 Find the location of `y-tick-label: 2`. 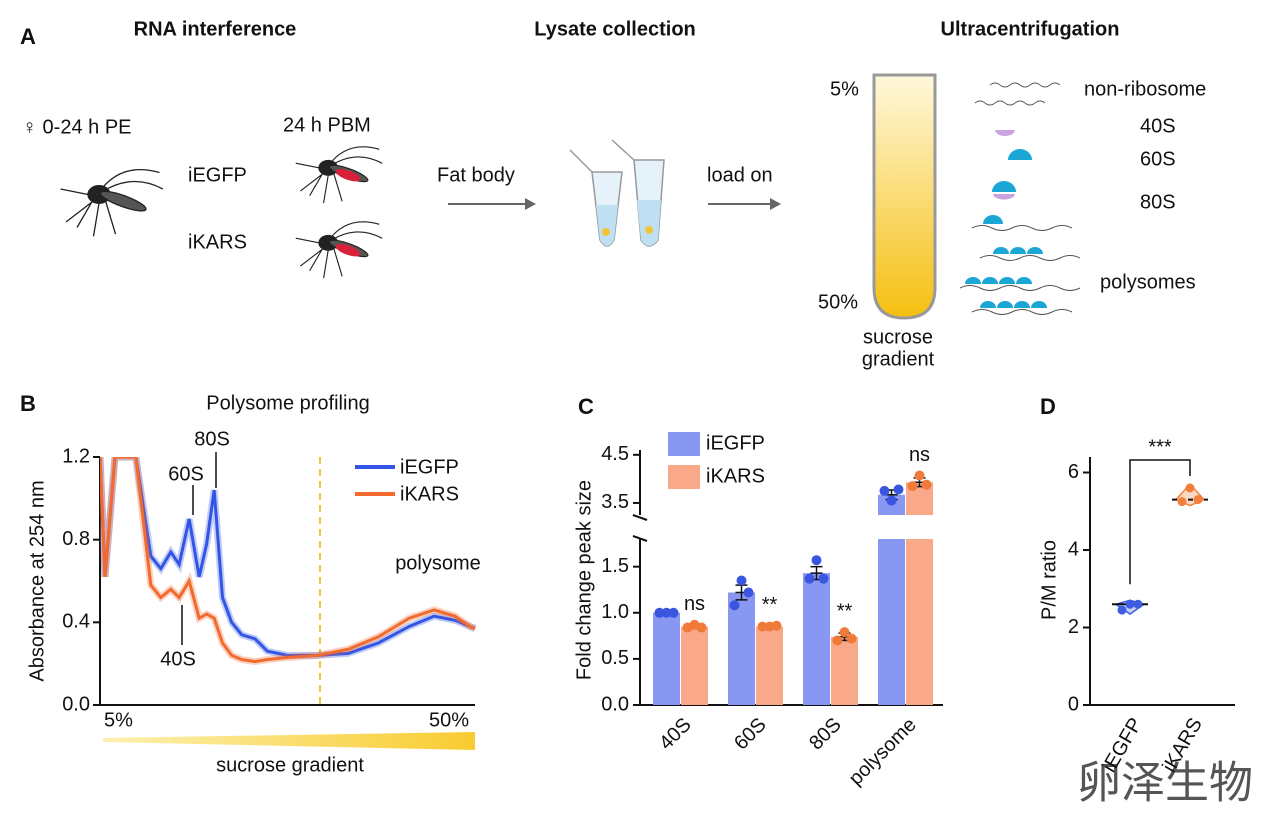

y-tick-label: 2 is located at coordinates (1073, 627).